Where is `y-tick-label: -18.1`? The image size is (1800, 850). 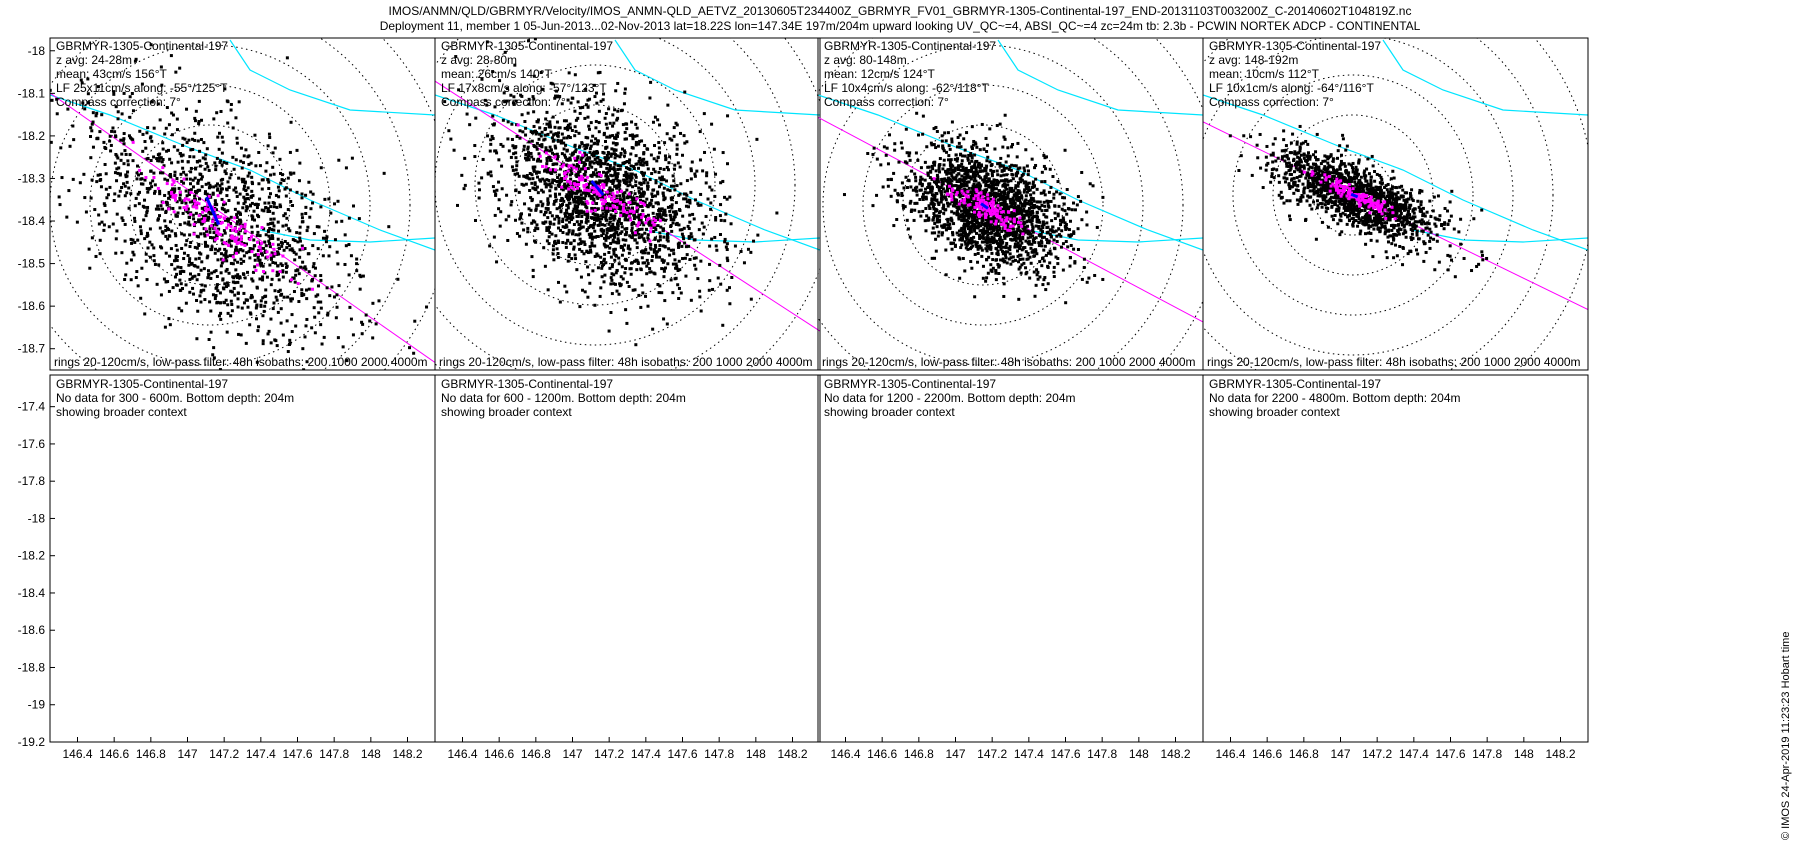 y-tick-label: -18.1 is located at coordinates (32, 93).